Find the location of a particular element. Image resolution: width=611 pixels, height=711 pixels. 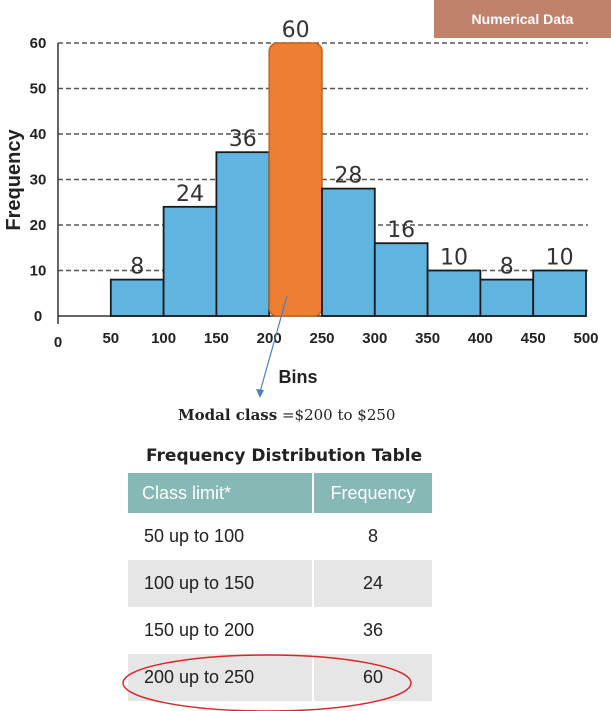

table-row: 150 up to 200 36 is located at coordinates (281, 630).